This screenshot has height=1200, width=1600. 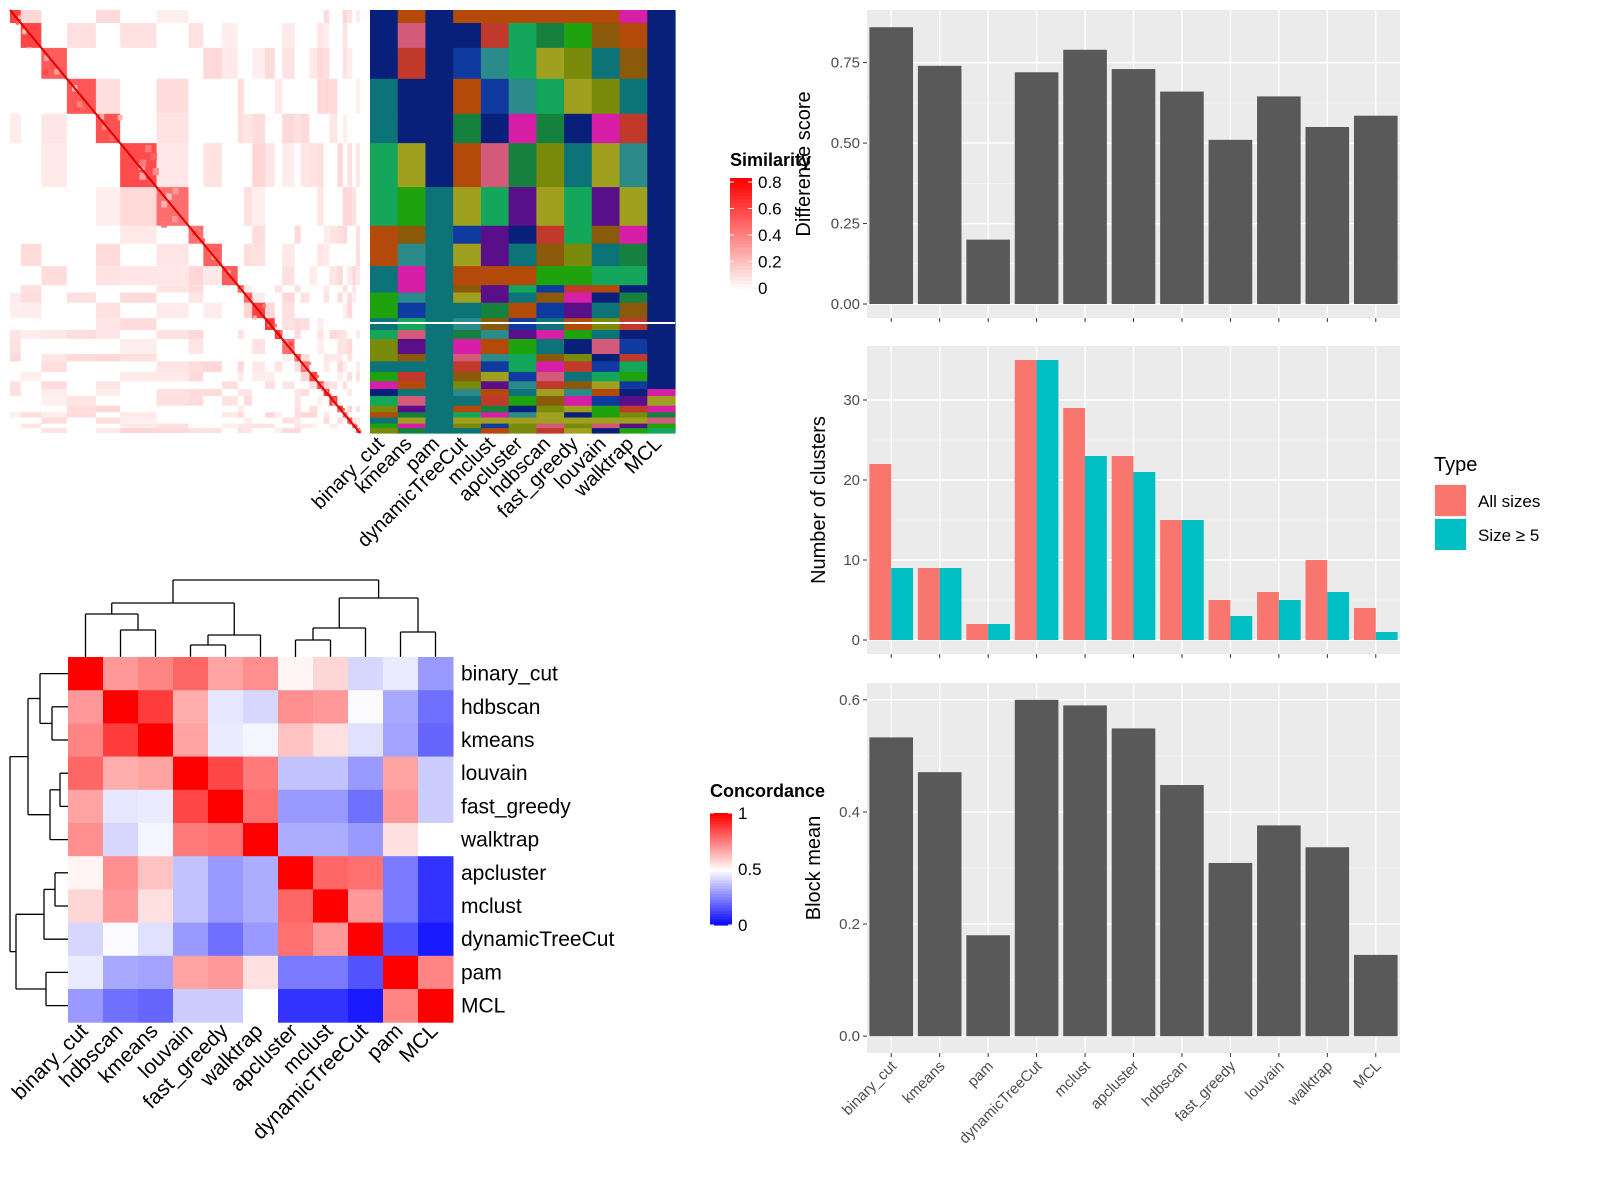 I want to click on bar-all-sizes, so click(x=880, y=552).